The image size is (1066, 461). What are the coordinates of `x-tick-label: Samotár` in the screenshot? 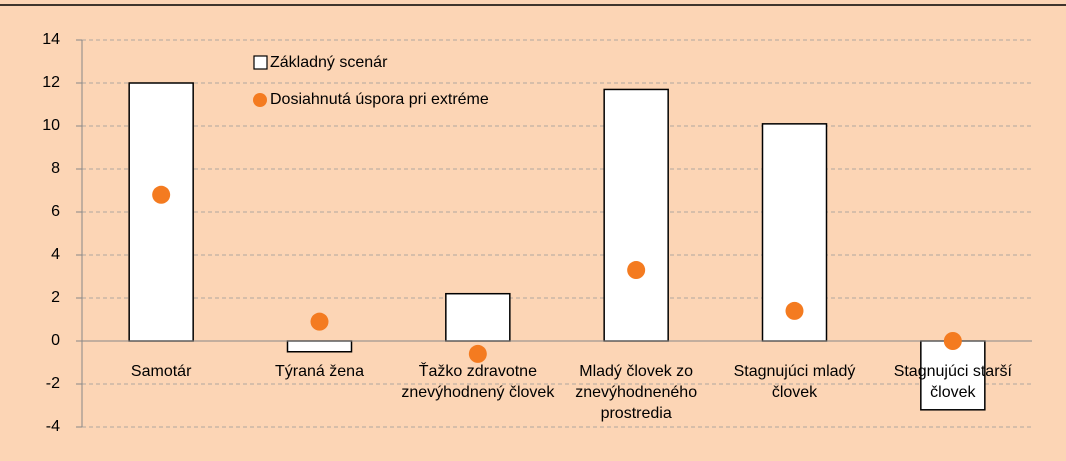 It's located at (161, 371).